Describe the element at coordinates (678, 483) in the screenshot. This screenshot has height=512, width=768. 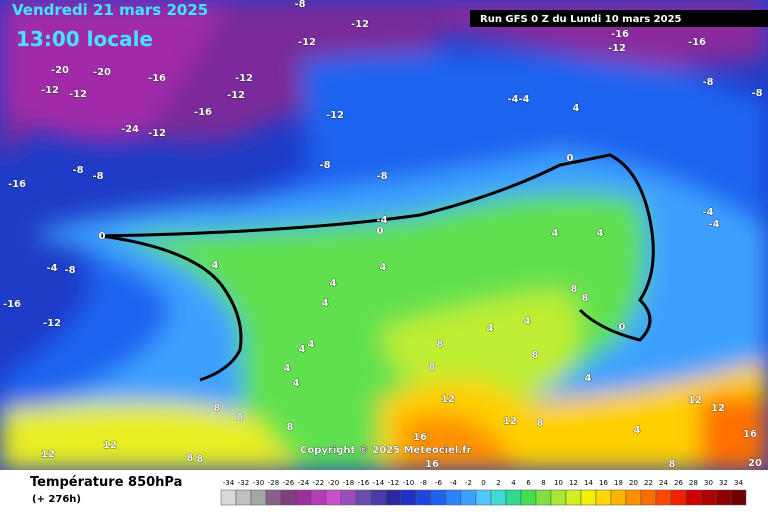
I see `legend-label: 26` at that location.